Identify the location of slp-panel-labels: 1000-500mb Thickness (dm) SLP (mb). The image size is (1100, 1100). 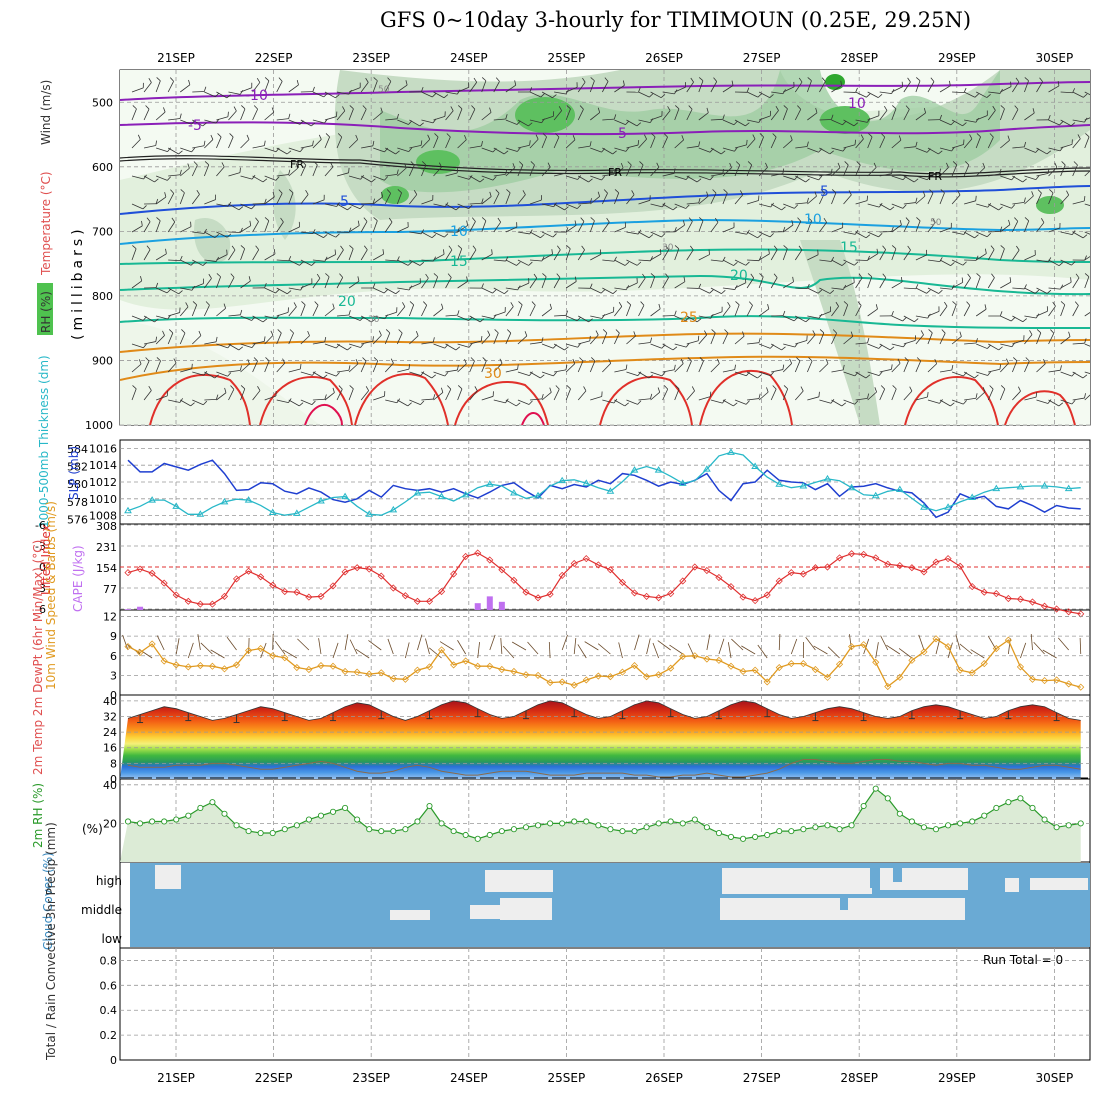
(59, 441).